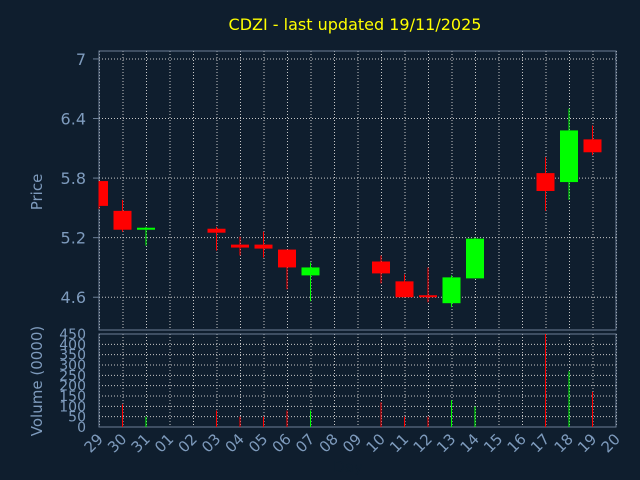 The width and height of the screenshot is (640, 480). I want to click on volume-axis-label: Volume (0000), so click(37, 381).